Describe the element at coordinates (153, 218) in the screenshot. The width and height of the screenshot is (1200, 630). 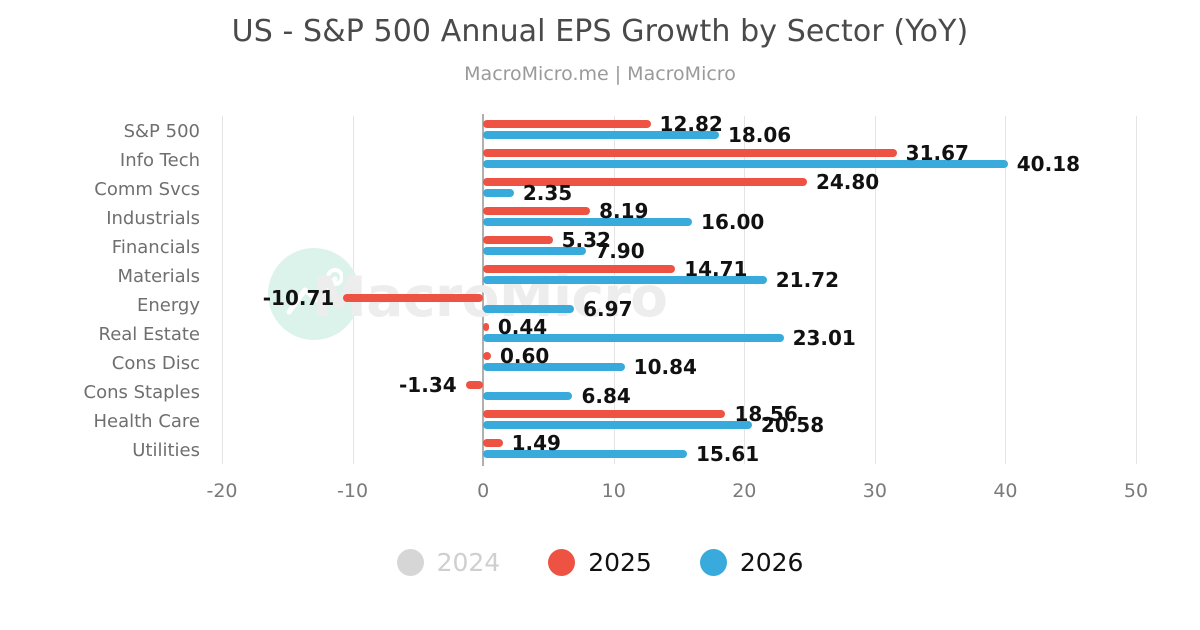
I see `y-axis-label-industrials: Industrials` at that location.